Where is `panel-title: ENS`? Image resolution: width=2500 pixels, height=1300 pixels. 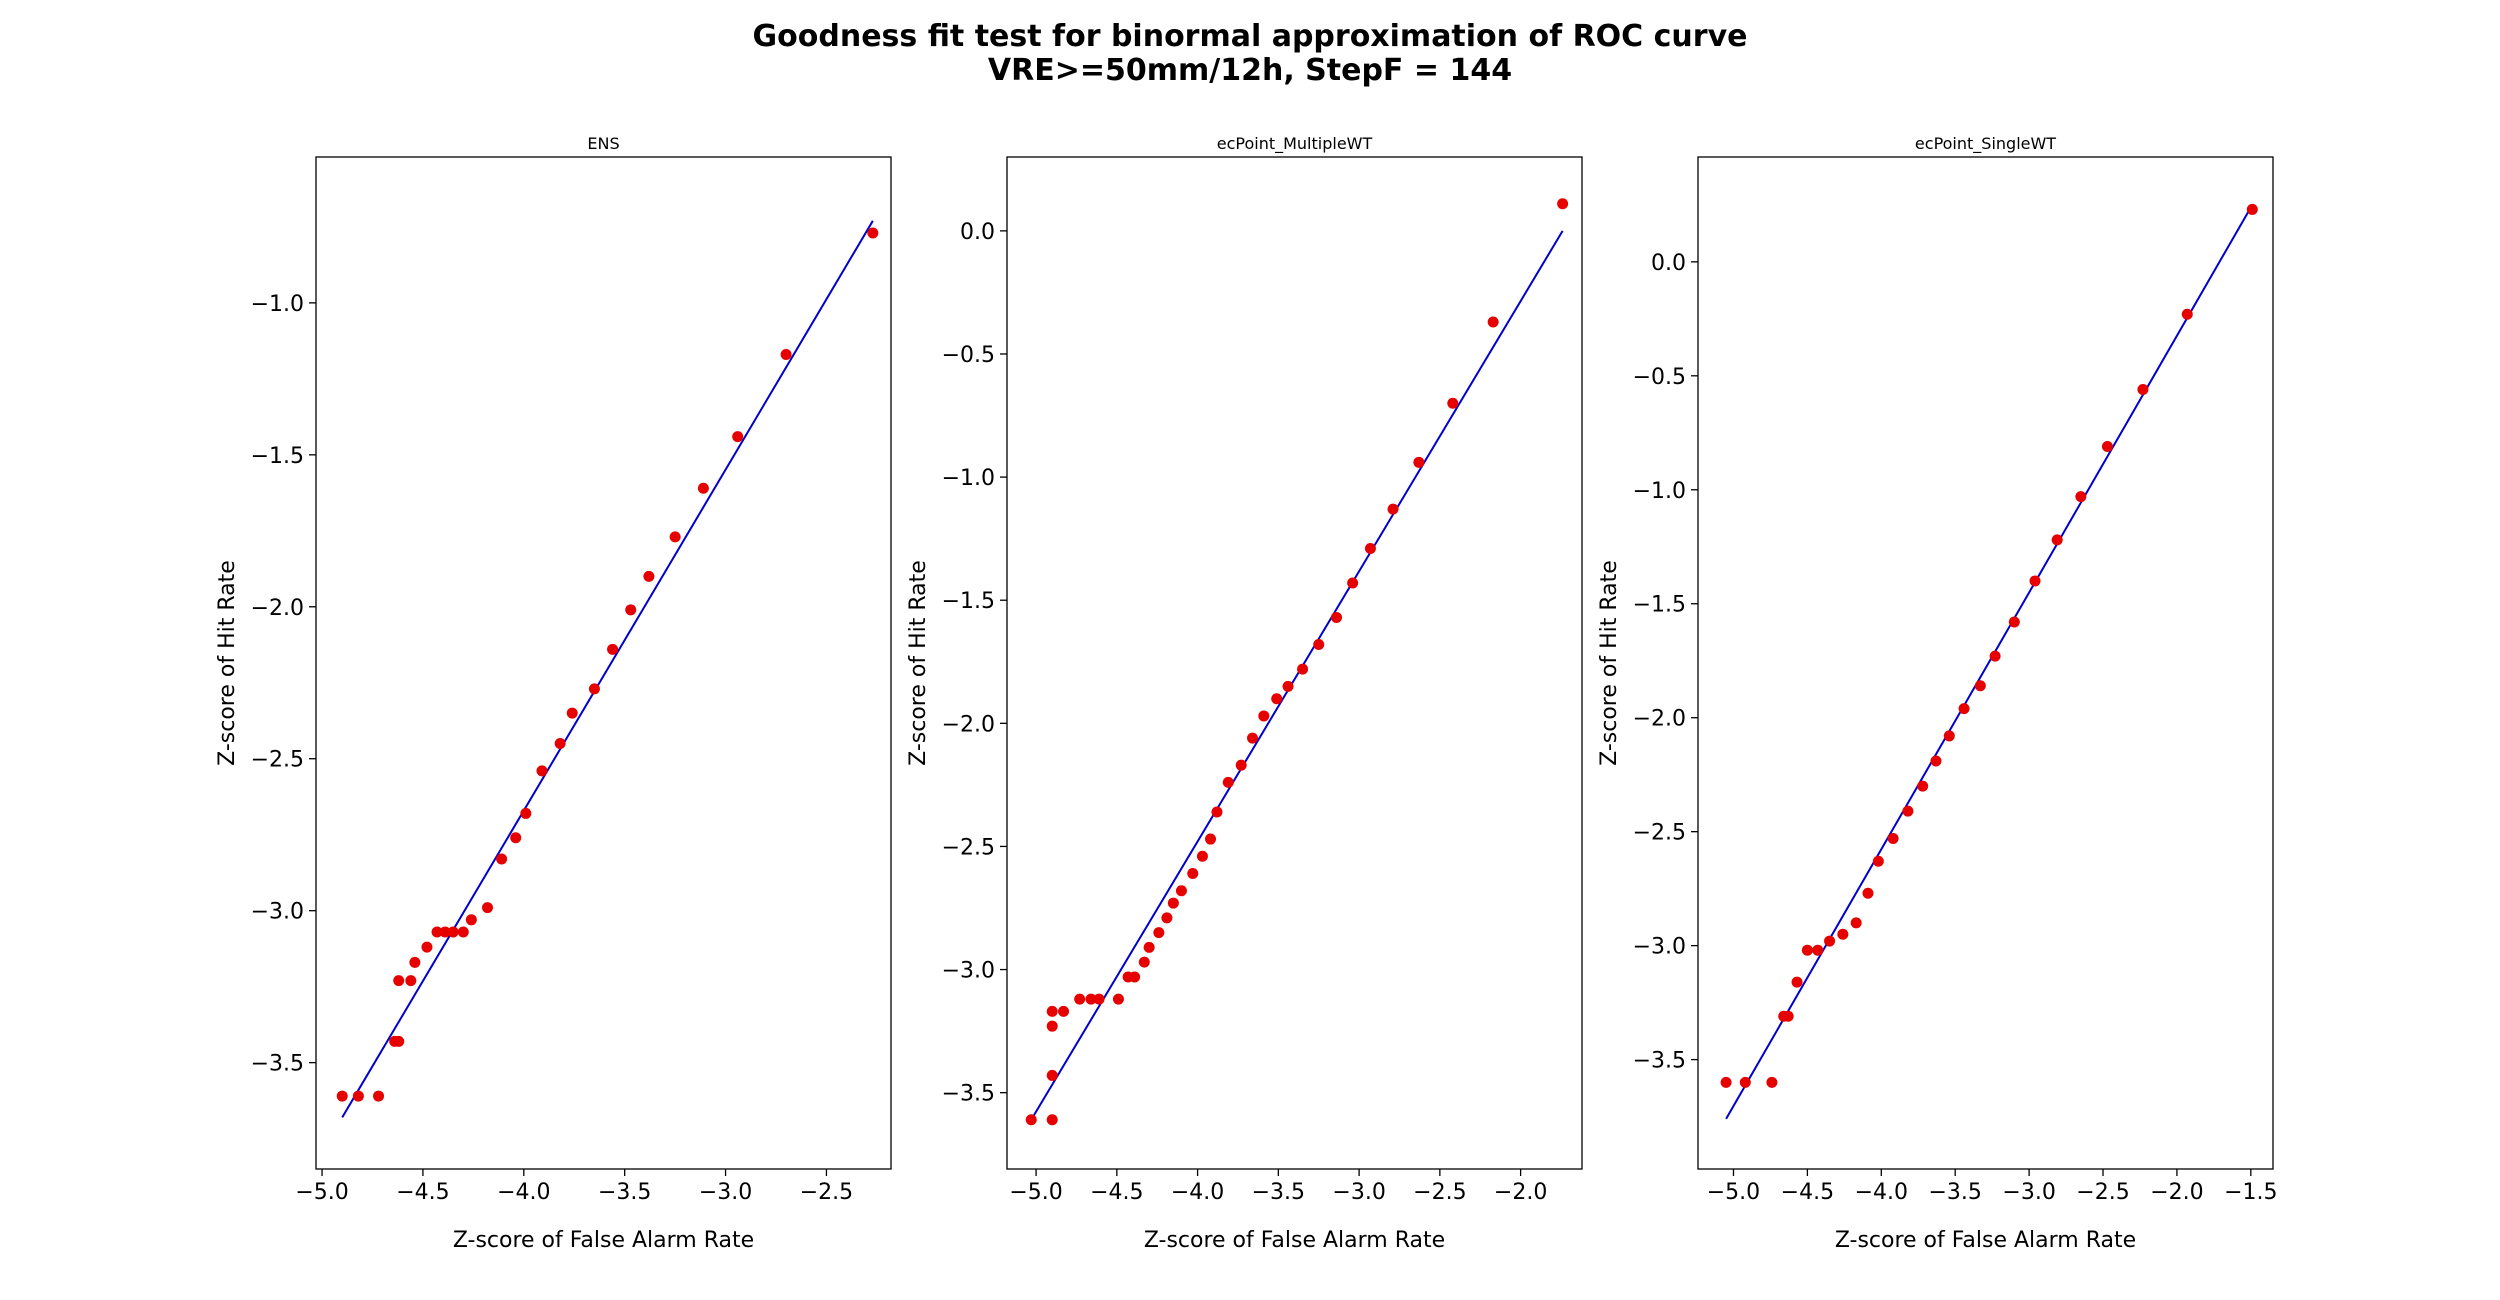
panel-title: ENS is located at coordinates (603, 143).